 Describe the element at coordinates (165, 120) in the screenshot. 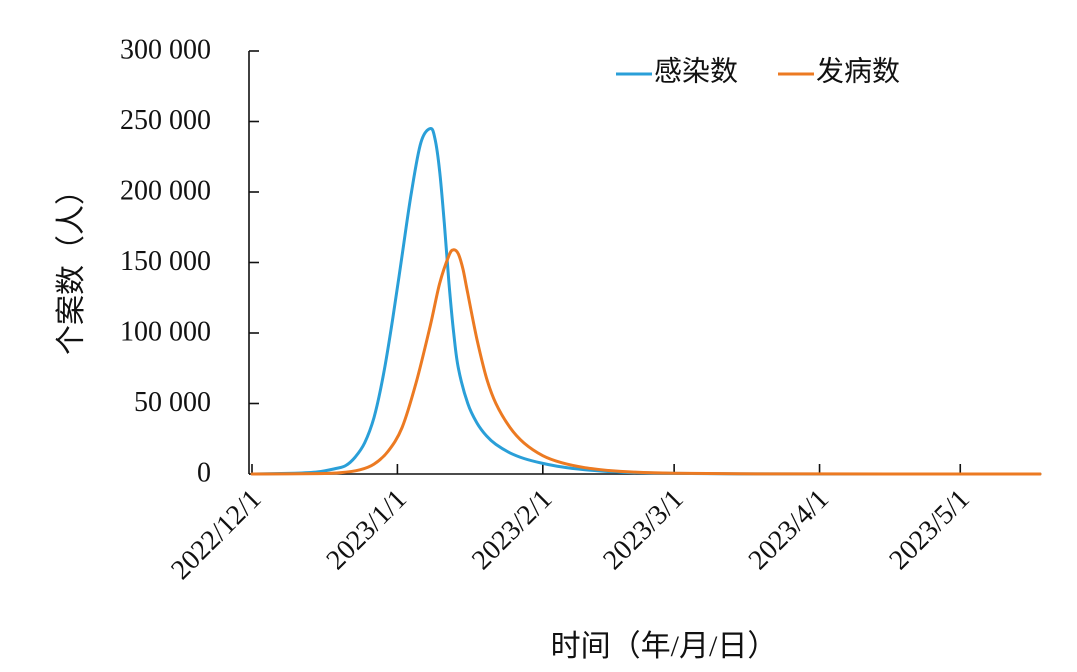

I see `y-tick-label: 250 000` at that location.